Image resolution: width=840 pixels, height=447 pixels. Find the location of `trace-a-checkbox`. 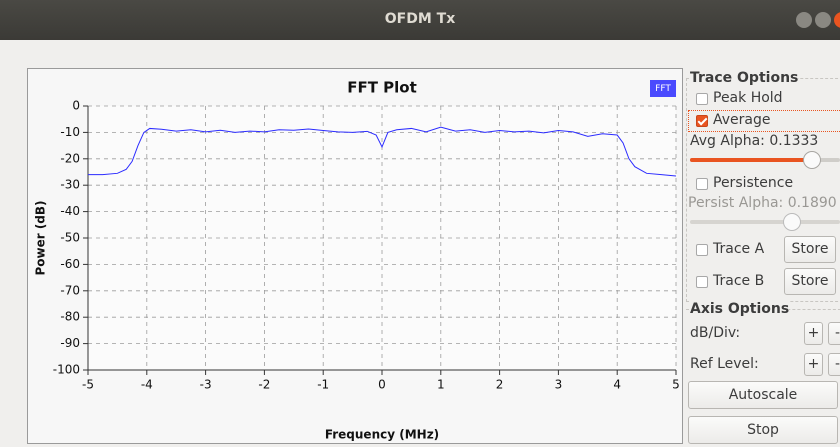

trace-a-checkbox is located at coordinates (702, 250).